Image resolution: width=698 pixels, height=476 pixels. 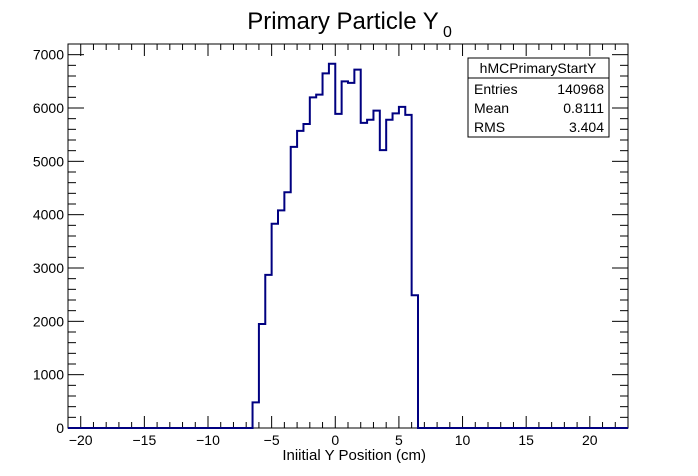 I want to click on stats-box-frame, so click(x=538, y=97).